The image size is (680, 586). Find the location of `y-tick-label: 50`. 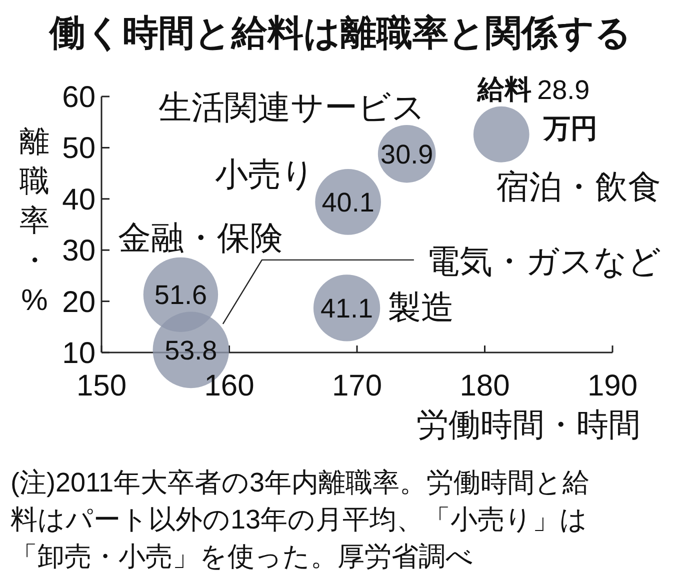

y-tick-label: 50 is located at coordinates (79, 149).